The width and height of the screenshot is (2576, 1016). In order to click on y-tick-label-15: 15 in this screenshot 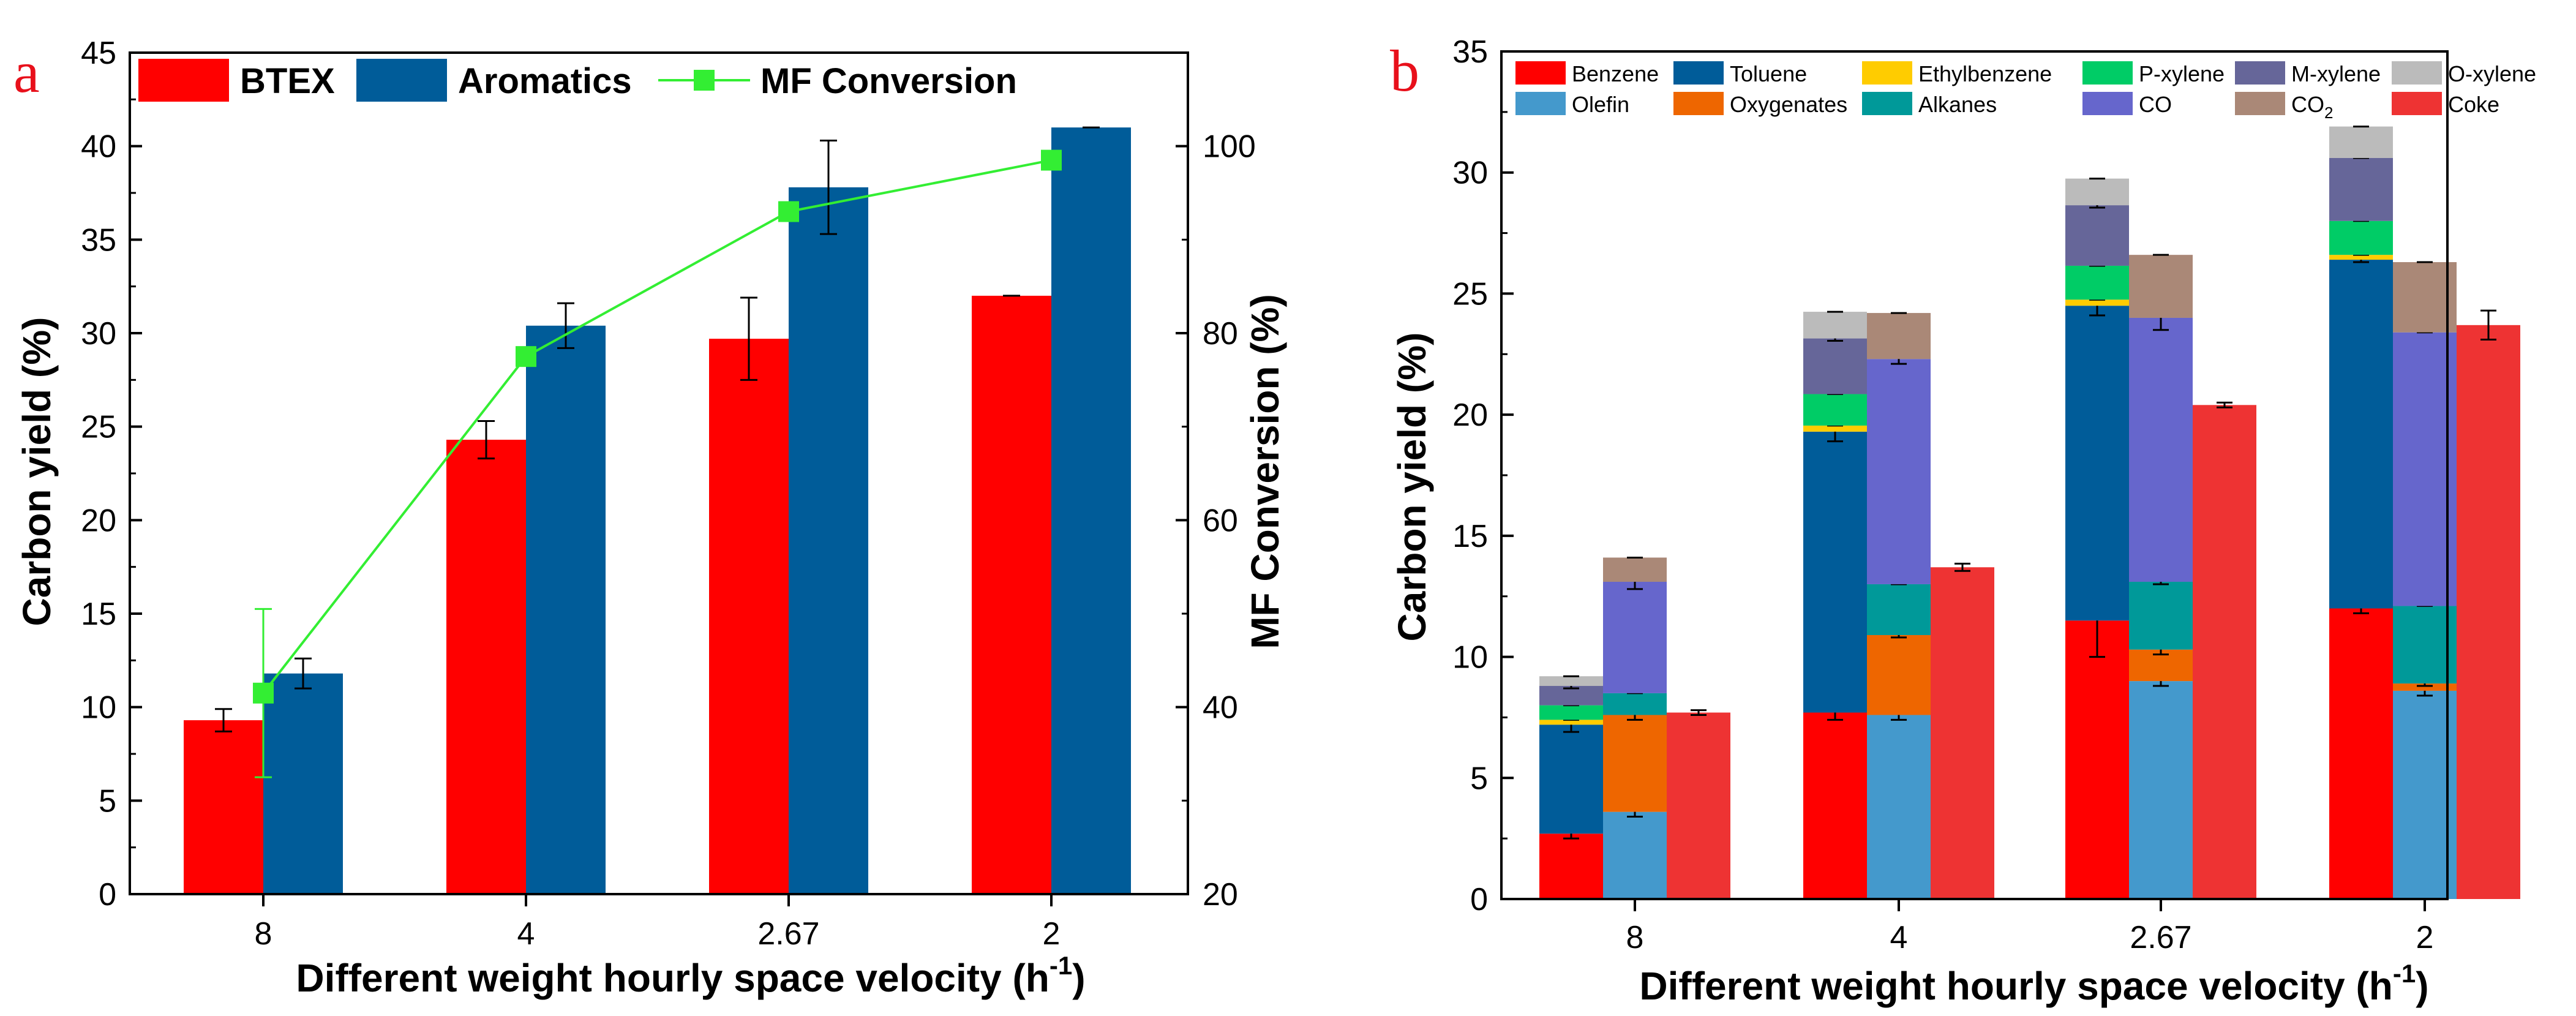, I will do `click(98, 614)`.